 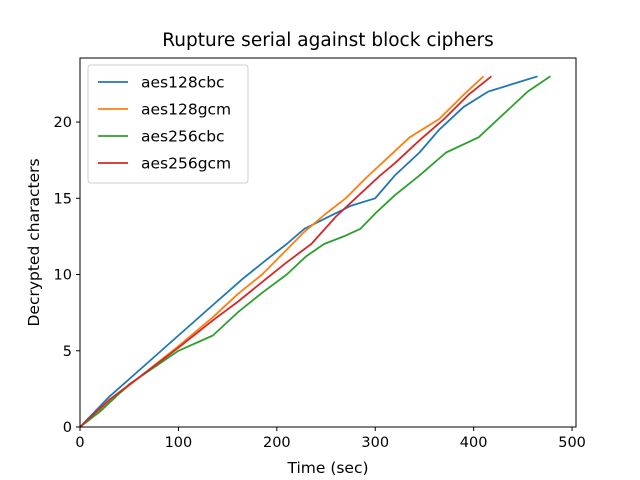 I want to click on x-tick-label: 500, so click(x=572, y=443).